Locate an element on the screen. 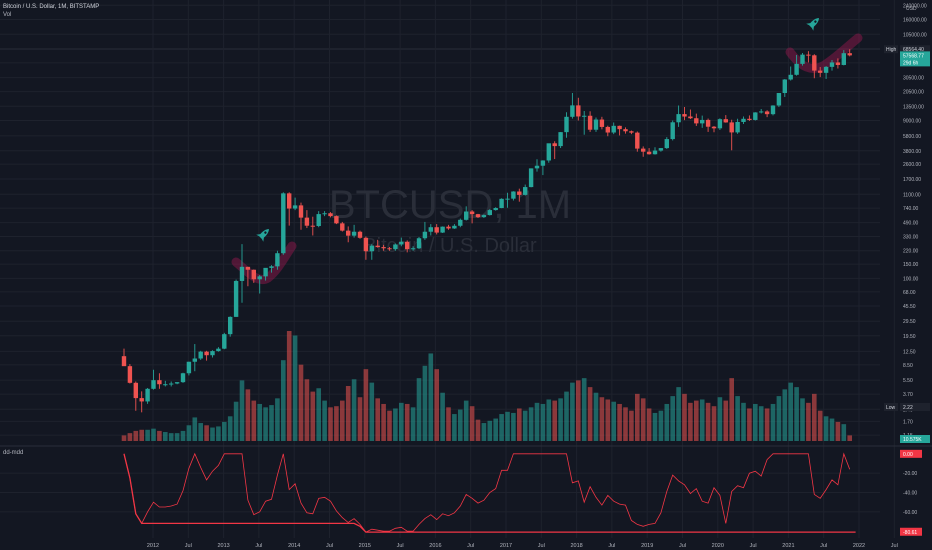  watermark-name: Bitcoin / U.S. Dollar is located at coordinates (450, 246).